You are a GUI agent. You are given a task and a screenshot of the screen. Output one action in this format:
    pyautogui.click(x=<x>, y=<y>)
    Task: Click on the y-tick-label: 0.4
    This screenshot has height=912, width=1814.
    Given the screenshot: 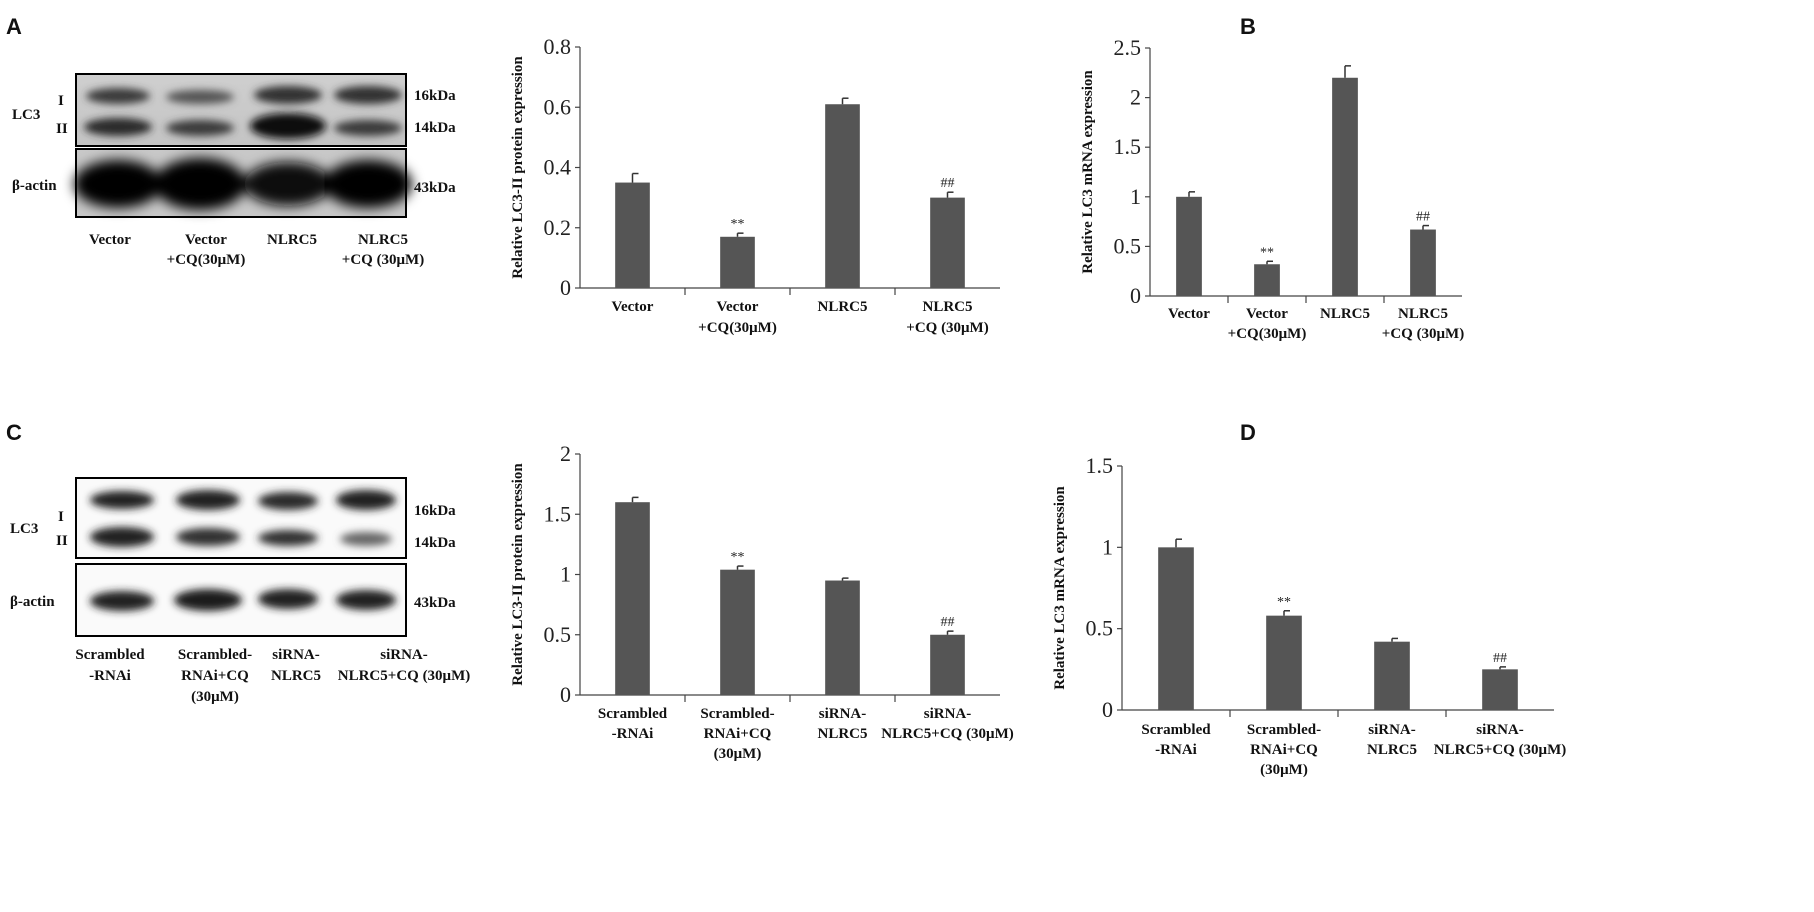 What is the action you would take?
    pyautogui.click(x=558, y=167)
    